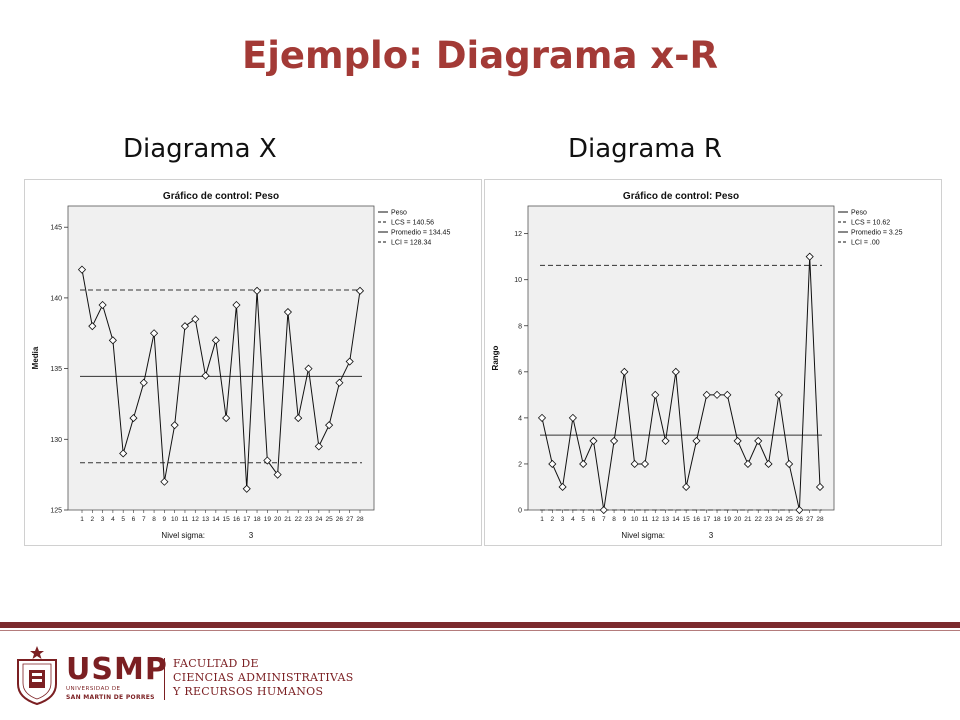  What do you see at coordinates (480, 625) in the screenshot?
I see `footer-bar` at bounding box center [480, 625].